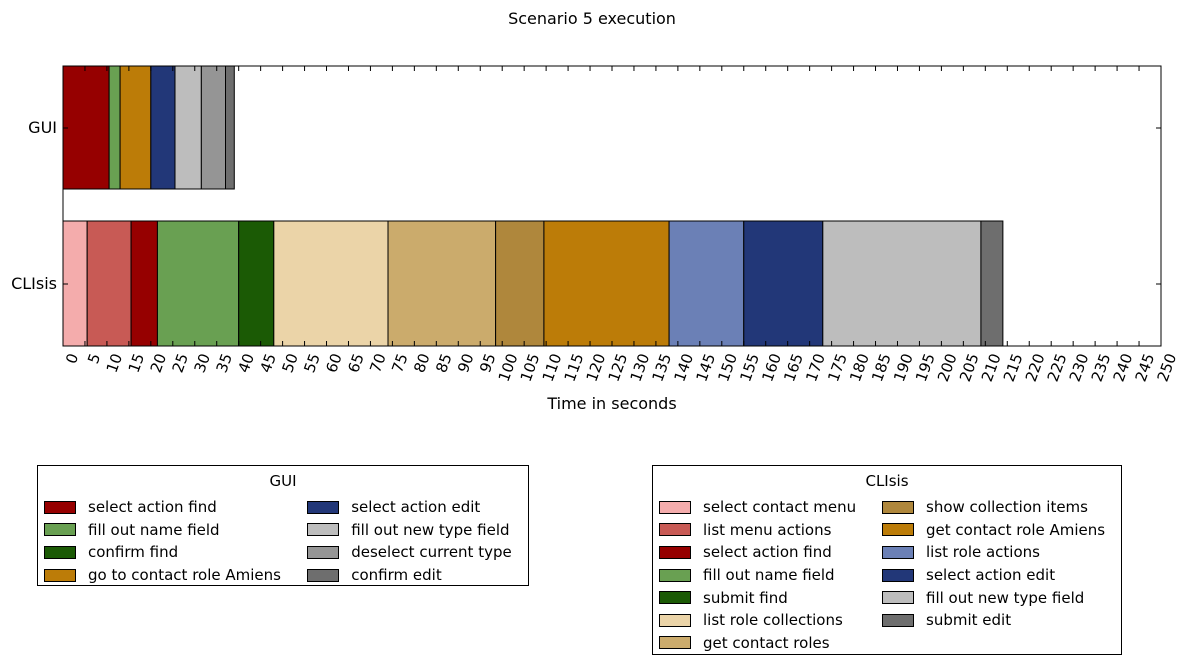 The width and height of the screenshot is (1184, 664). I want to click on legend-entry: go to contact role Amiens, so click(167, 575).